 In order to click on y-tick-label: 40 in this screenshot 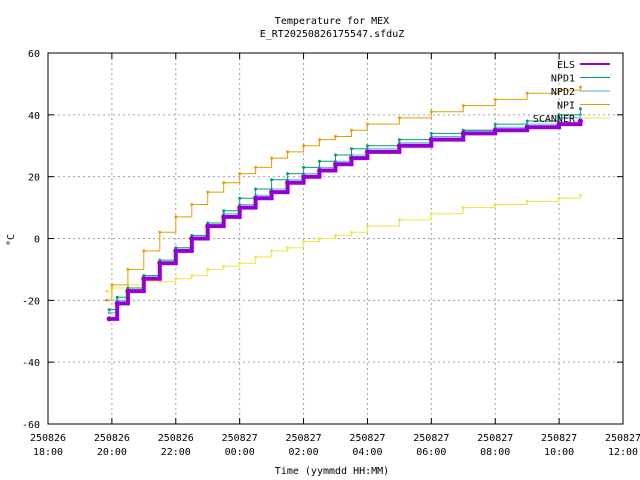, I will do `click(34, 116)`.